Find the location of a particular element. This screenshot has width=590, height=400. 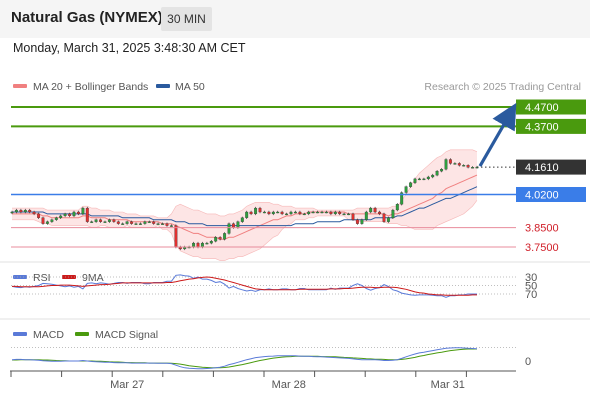

level-label-3.8500: 3.8500 is located at coordinates (542, 229).